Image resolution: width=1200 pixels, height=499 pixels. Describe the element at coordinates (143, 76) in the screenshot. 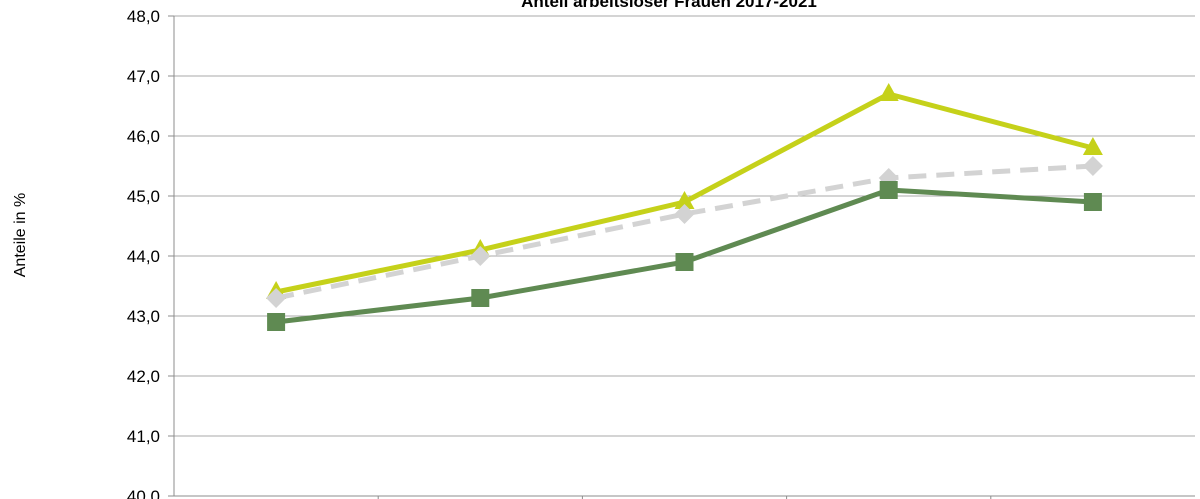

I see `y-tick-label: 47,0` at that location.